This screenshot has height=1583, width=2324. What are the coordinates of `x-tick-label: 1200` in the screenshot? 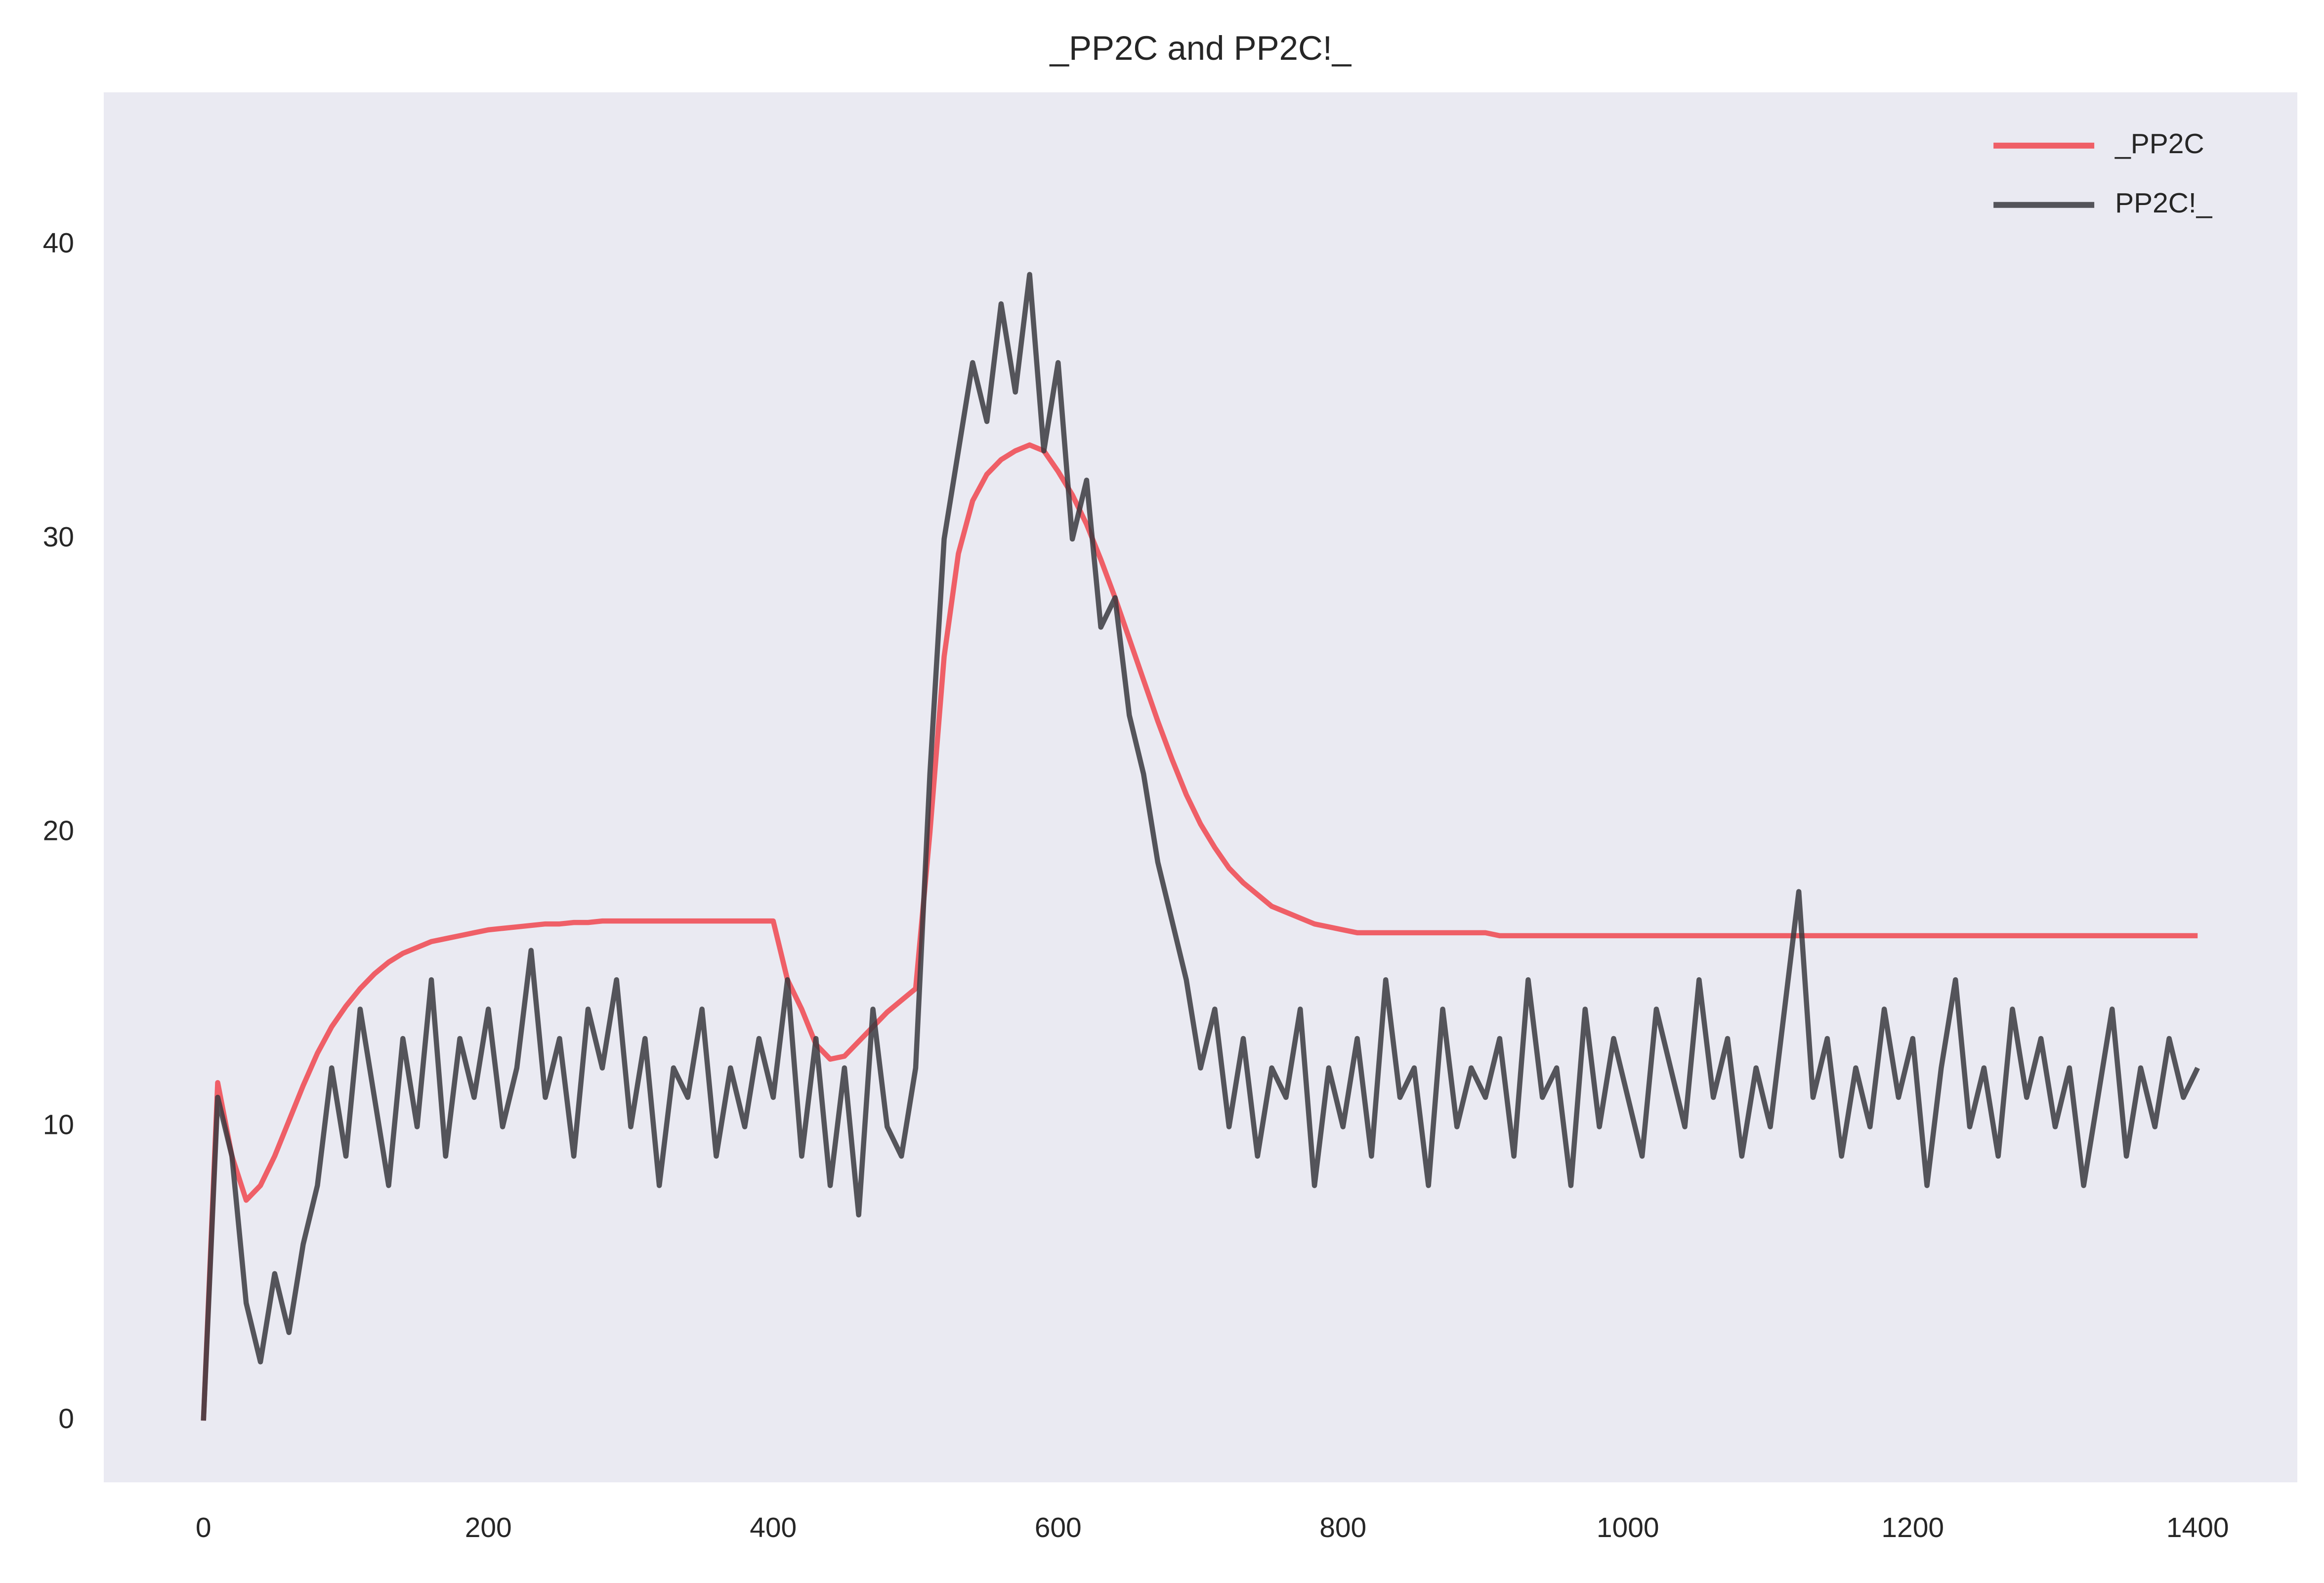 It's located at (1913, 1527).